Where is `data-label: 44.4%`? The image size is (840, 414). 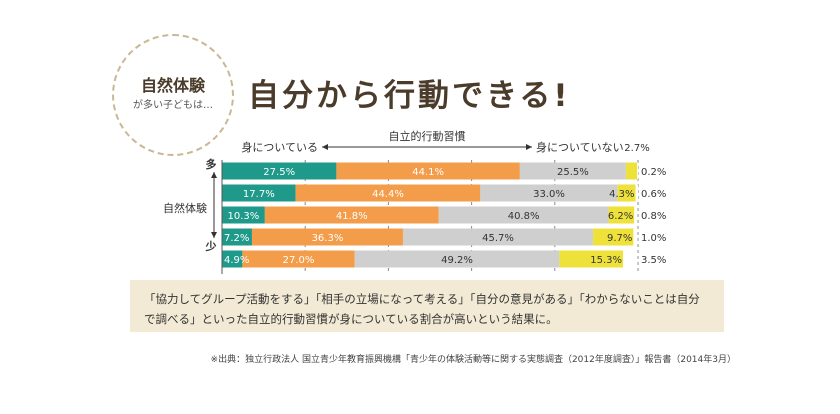
data-label: 44.4% is located at coordinates (388, 194).